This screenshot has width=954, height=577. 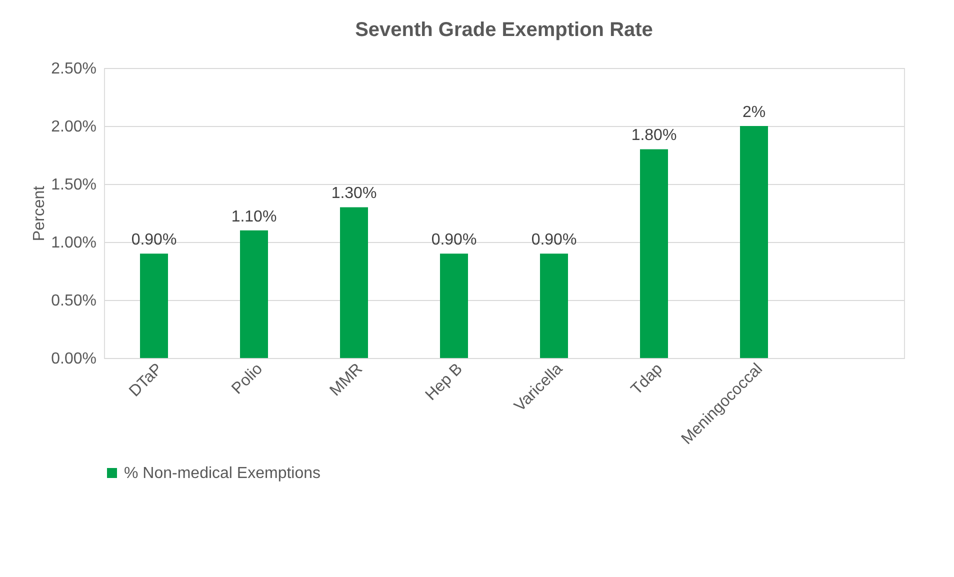 I want to click on data-label: 1.80%, so click(x=654, y=135).